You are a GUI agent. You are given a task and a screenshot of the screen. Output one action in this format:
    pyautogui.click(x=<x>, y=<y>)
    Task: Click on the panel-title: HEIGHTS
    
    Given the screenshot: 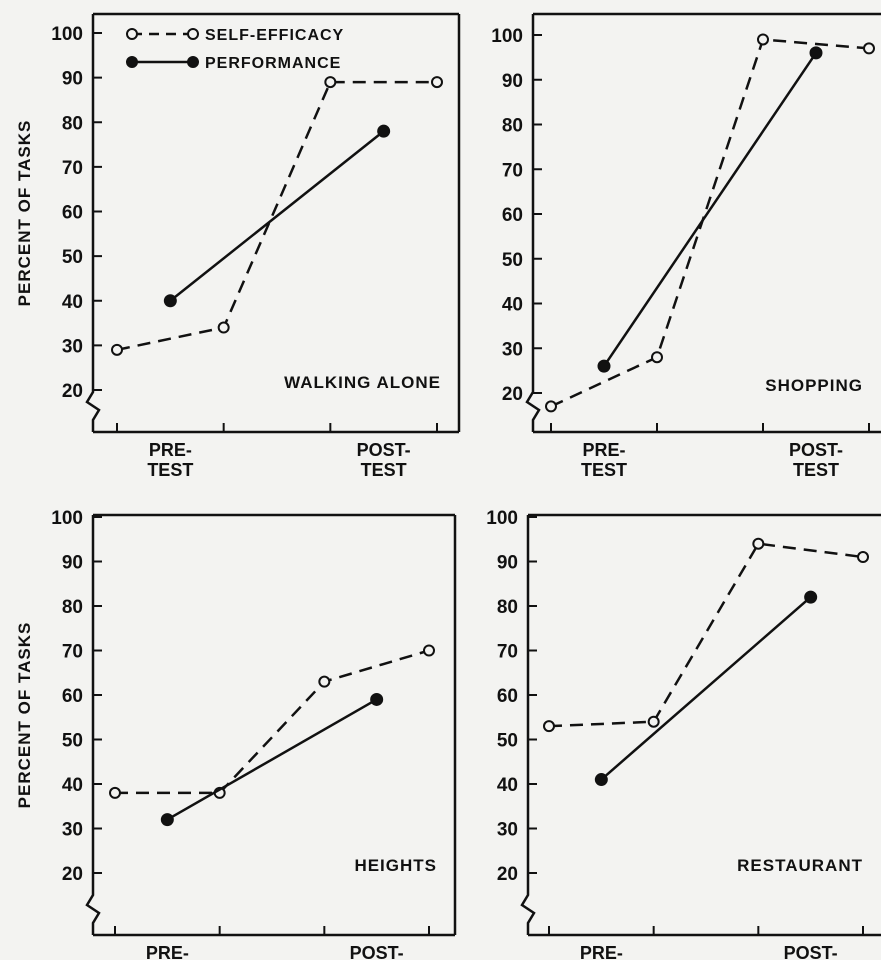 What is the action you would take?
    pyautogui.click(x=395, y=865)
    